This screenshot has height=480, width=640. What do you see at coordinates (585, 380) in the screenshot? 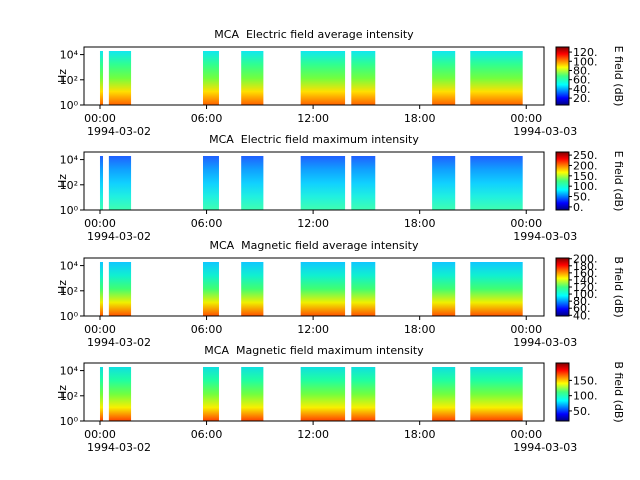
I see `colorbar-tick-label: 150.` at bounding box center [585, 380].